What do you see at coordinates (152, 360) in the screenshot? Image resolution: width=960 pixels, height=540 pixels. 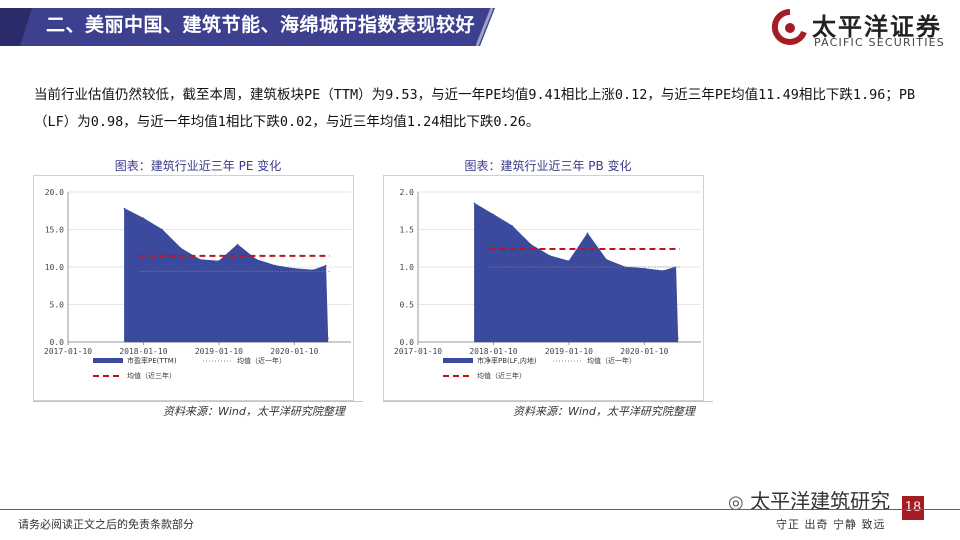 I see `legend-series-label: 市盈率PE(TTM)` at bounding box center [152, 360].